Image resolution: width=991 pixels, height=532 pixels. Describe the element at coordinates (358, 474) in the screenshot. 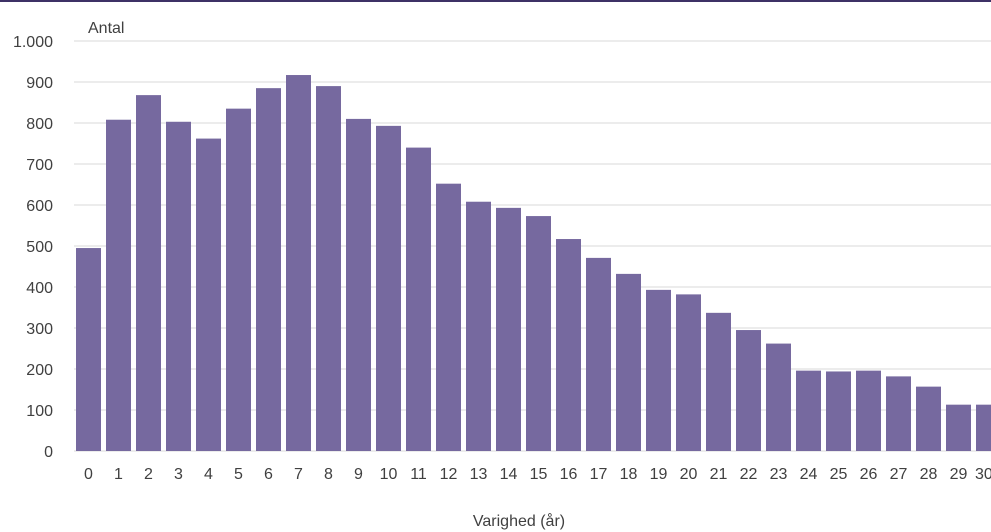

I see `x-tick-label: 9` at that location.